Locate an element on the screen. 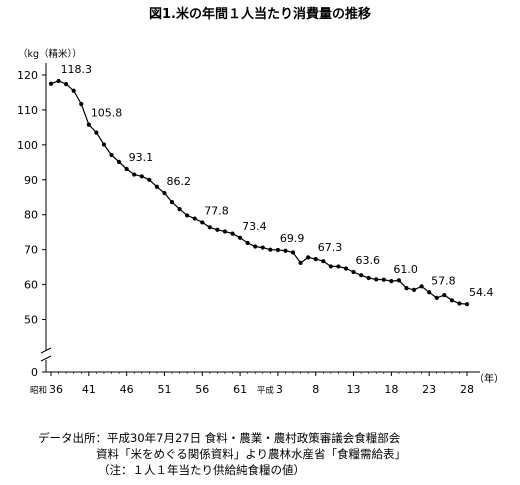 The width and height of the screenshot is (520, 485). x-tick-label: 56 is located at coordinates (202, 389).